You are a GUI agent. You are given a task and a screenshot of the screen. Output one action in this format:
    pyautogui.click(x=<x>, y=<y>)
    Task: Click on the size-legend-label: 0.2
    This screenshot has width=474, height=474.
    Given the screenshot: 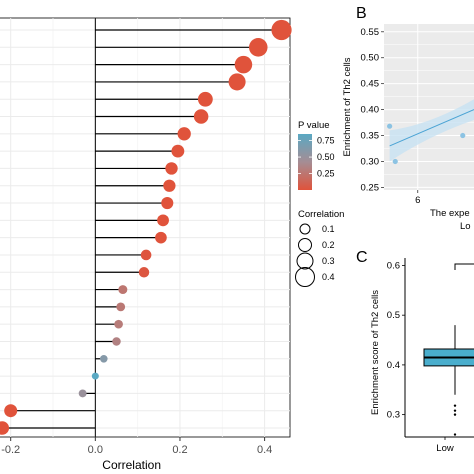 What is the action you would take?
    pyautogui.click(x=328, y=245)
    